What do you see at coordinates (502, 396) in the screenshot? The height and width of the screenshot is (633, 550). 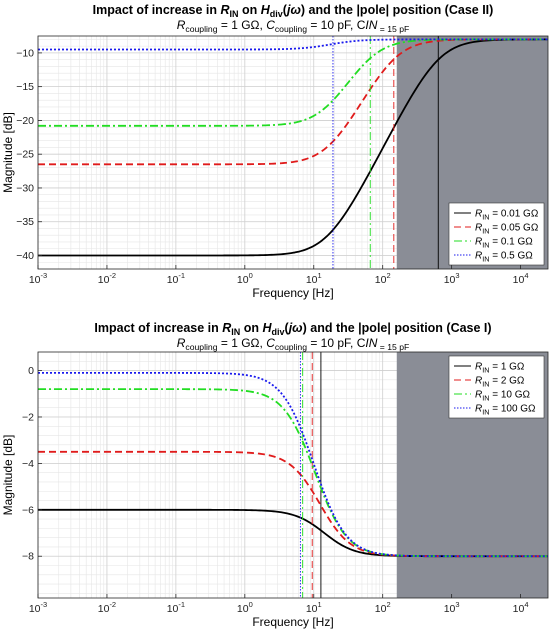 I see `legend-label-3: RIN = 10 GΩ` at bounding box center [502, 396].